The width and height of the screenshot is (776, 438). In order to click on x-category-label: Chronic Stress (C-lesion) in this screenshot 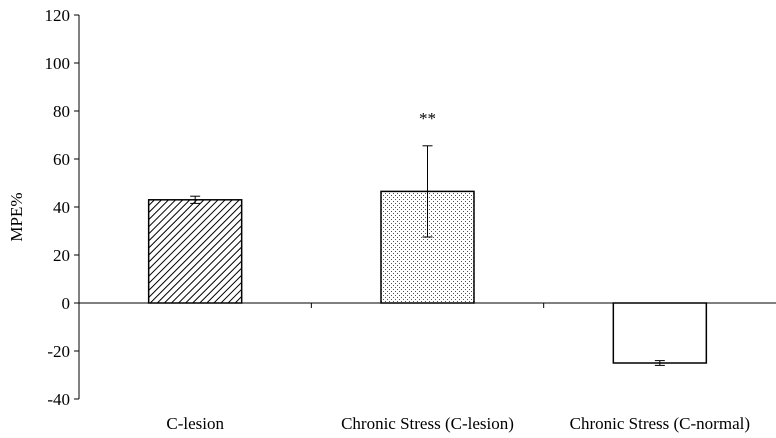, I will do `click(427, 423)`.